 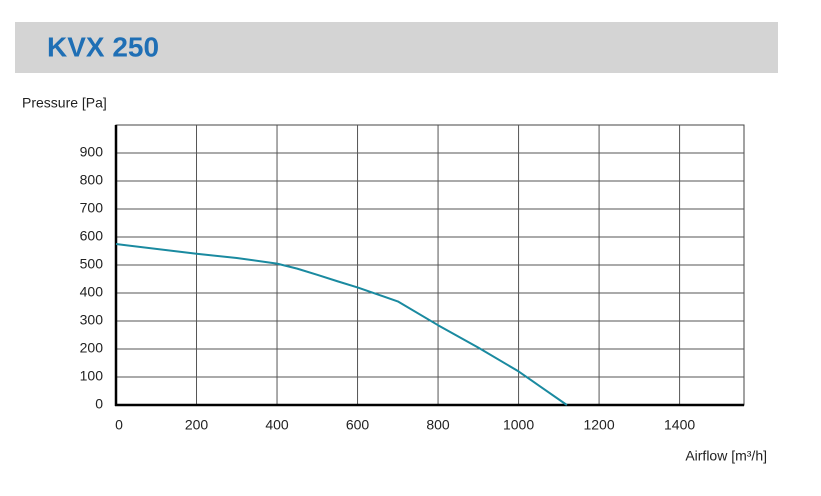 What do you see at coordinates (679, 425) in the screenshot?
I see `x-tick-label: 1400` at bounding box center [679, 425].